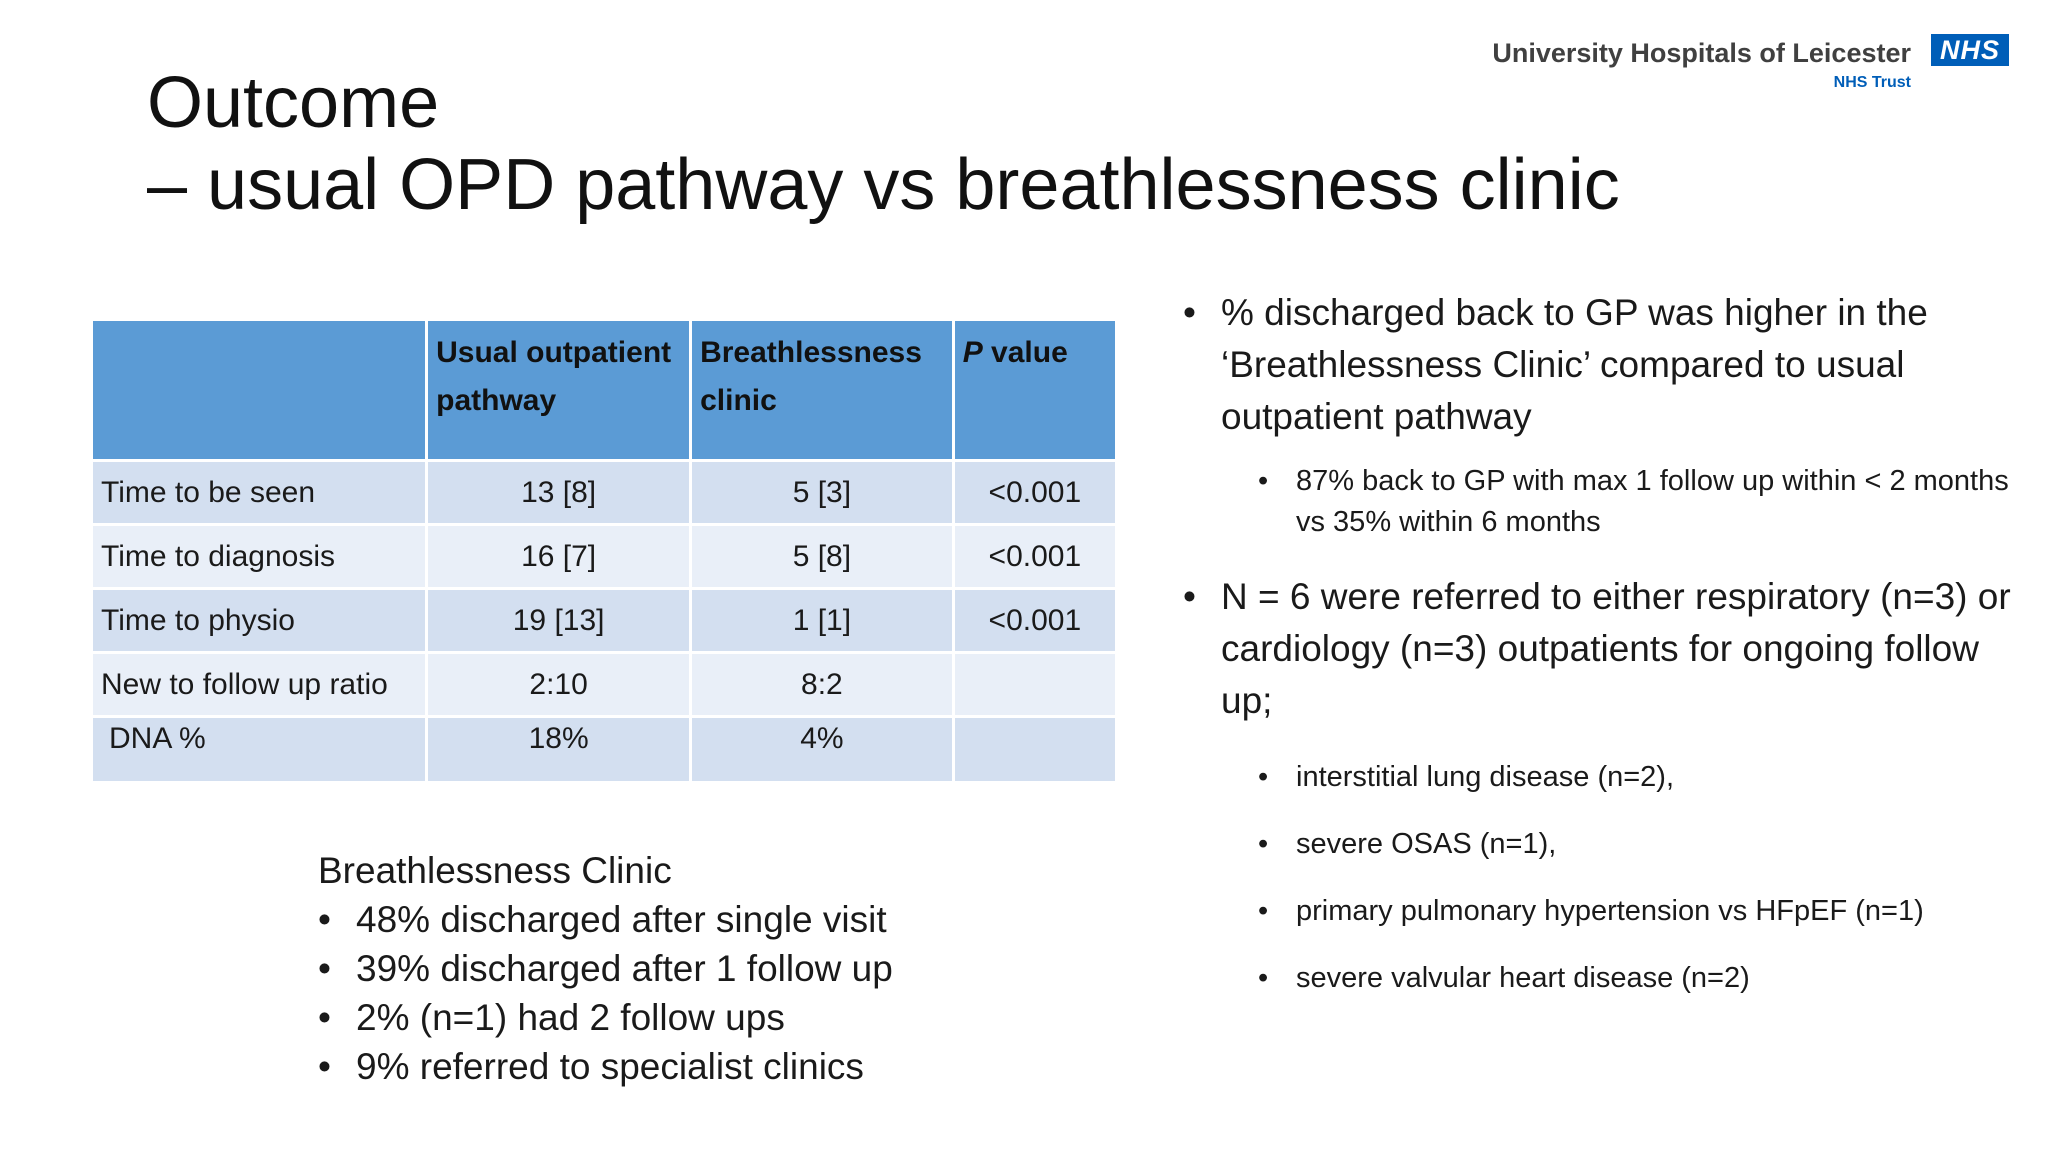  What do you see at coordinates (822, 390) in the screenshot?
I see `header-breathlessness-clinic: Breathlessness clinic` at bounding box center [822, 390].